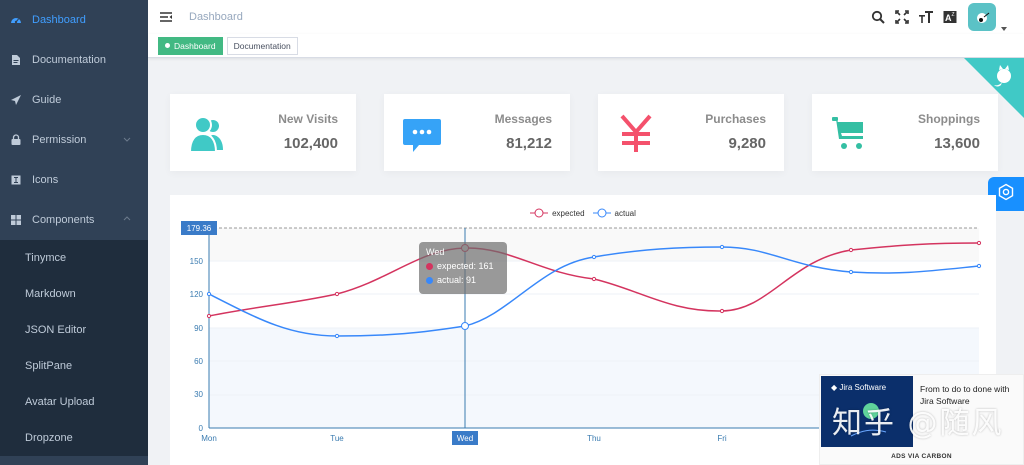  What do you see at coordinates (50, 294) in the screenshot?
I see `submenu-item-markdown: Markdown` at bounding box center [50, 294].